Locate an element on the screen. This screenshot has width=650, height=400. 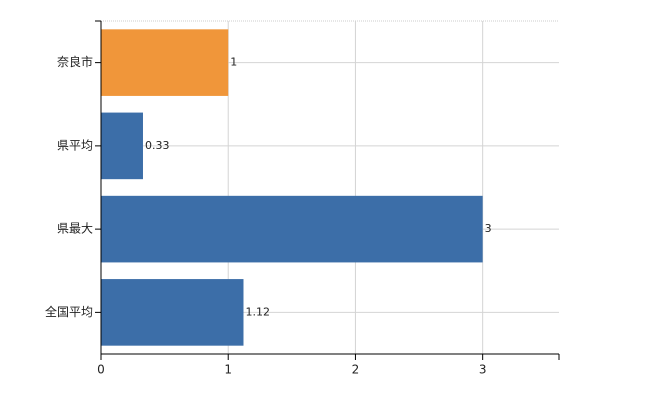
x-tick-label: 0 is located at coordinates (101, 370).